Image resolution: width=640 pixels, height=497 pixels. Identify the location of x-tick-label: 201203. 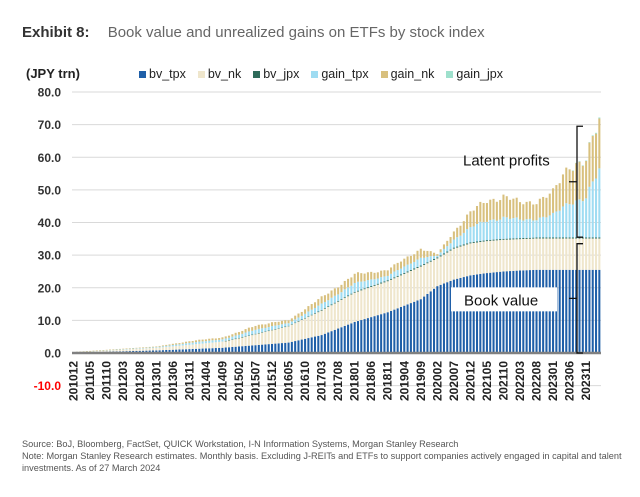
(123, 381).